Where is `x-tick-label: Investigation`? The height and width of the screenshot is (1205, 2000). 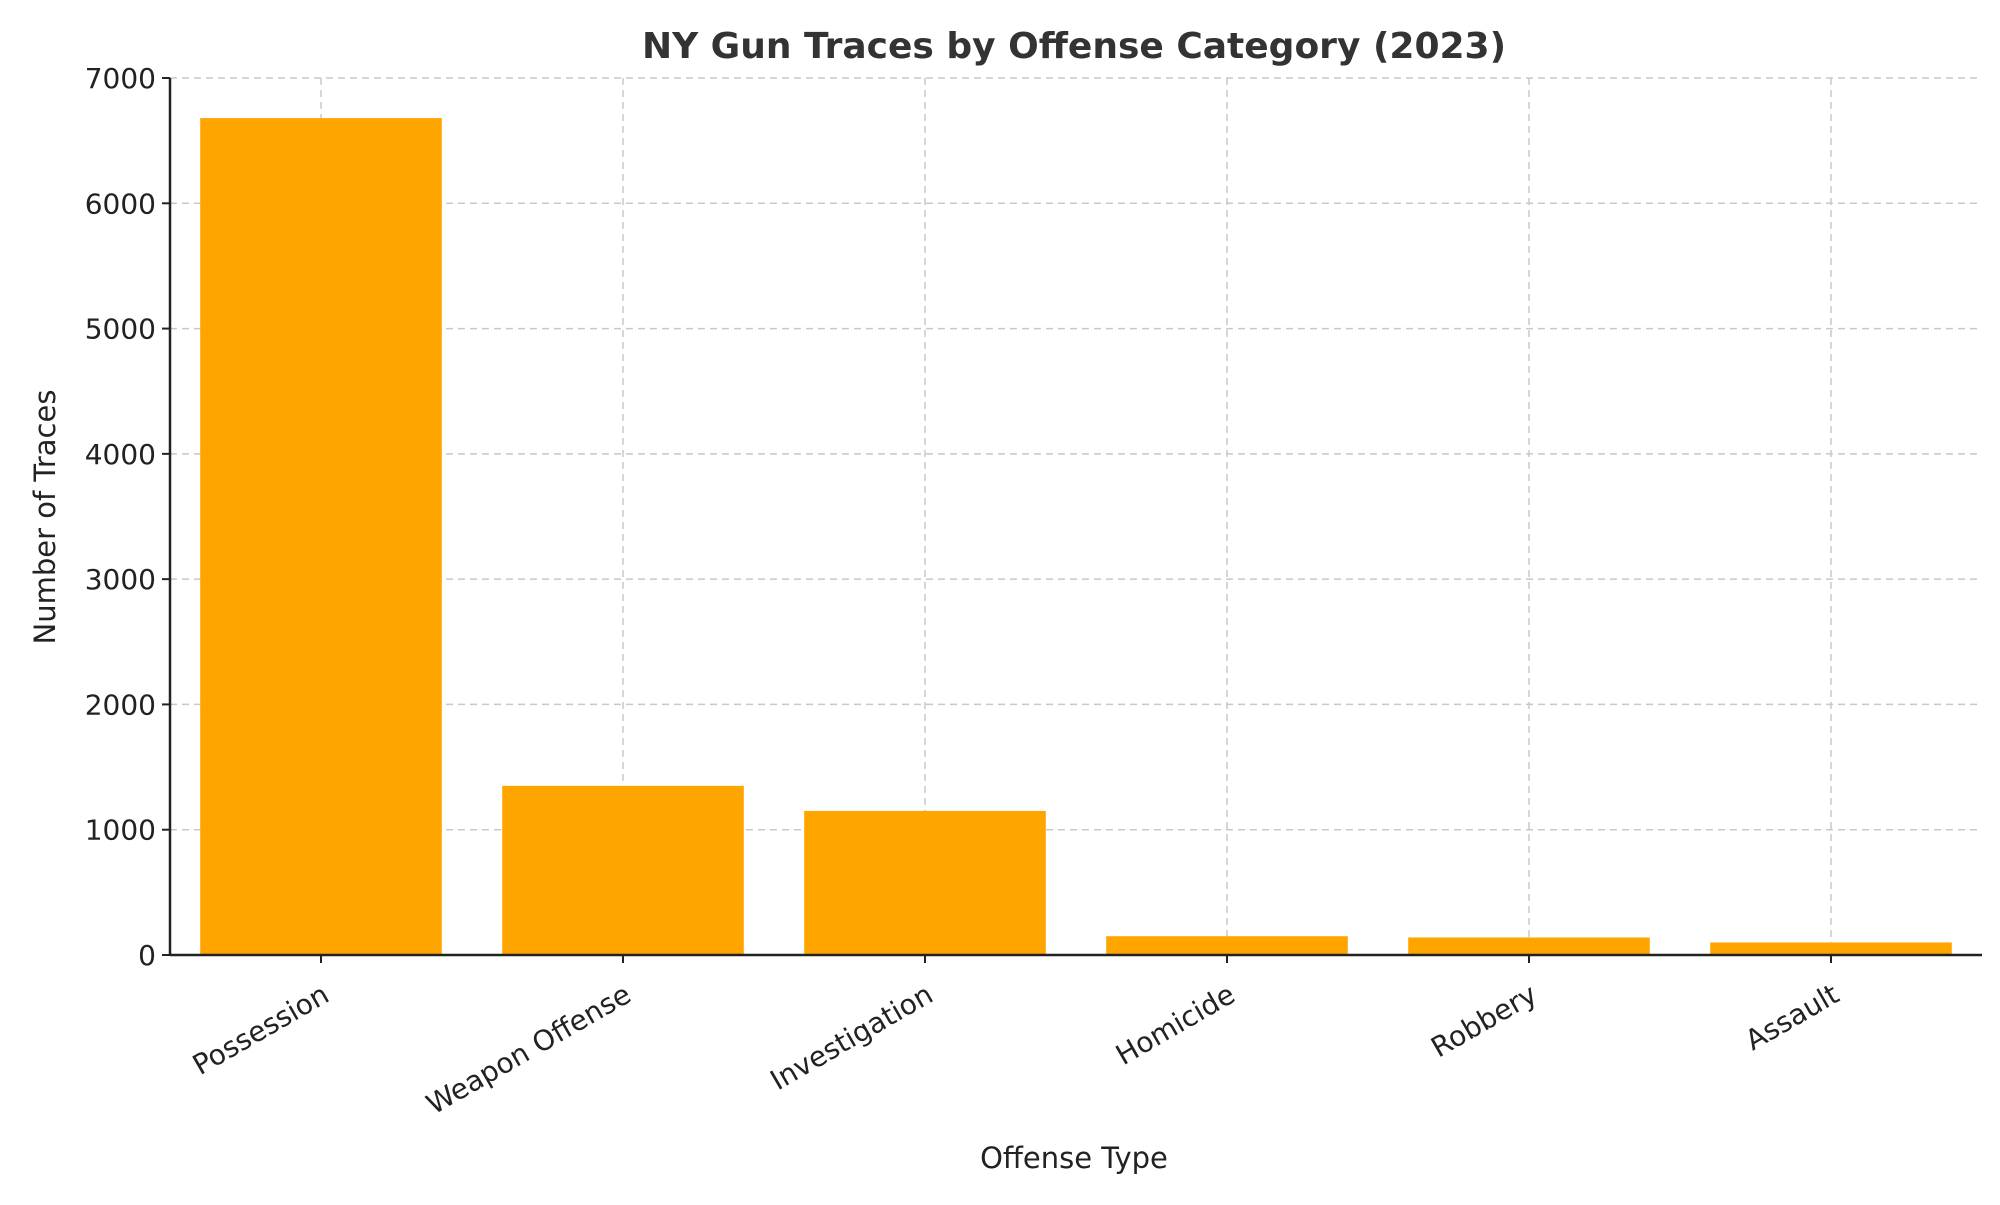 x-tick-label: Investigation is located at coordinates (852, 1036).